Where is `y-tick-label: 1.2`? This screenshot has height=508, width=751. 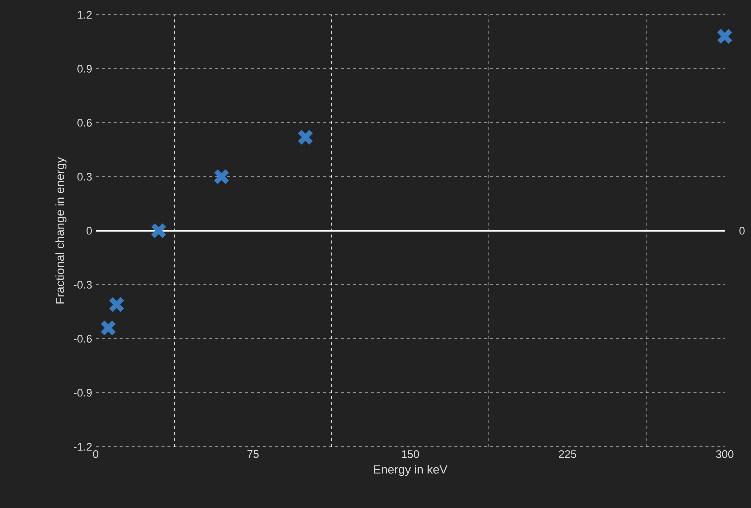
y-tick-label: 1.2 is located at coordinates (85, 15).